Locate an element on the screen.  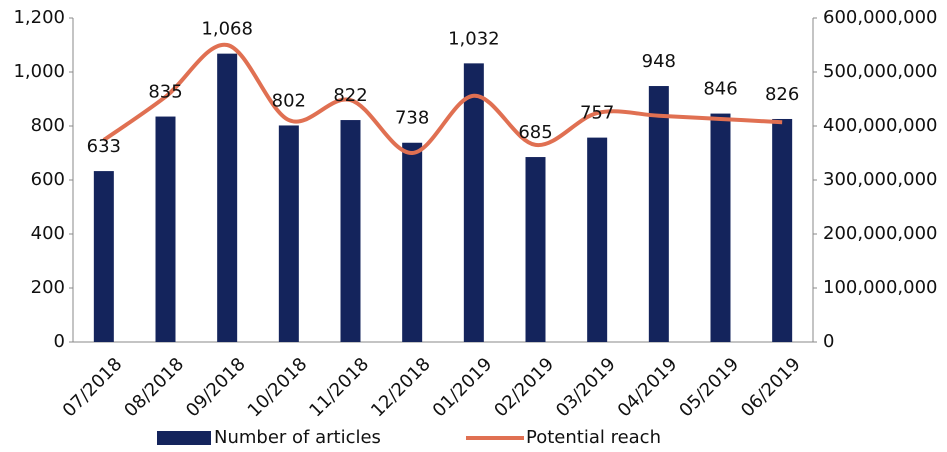
data-label: 802 is located at coordinates (289, 100).